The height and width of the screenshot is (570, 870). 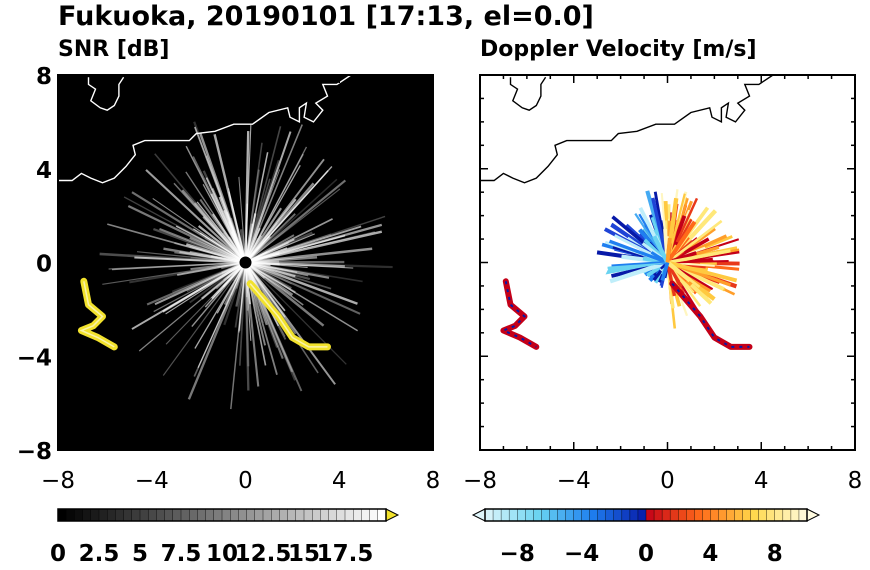 What do you see at coordinates (99, 554) in the screenshot?
I see `snr-colorbar-label: 2.5` at bounding box center [99, 554].